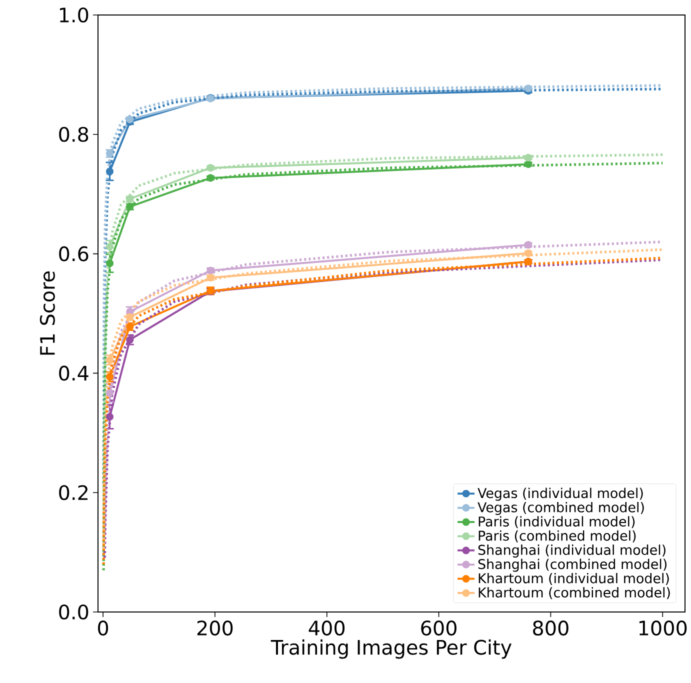 The height and width of the screenshot is (683, 691). What do you see at coordinates (326, 628) in the screenshot?
I see `x-tick-label: 400` at bounding box center [326, 628].